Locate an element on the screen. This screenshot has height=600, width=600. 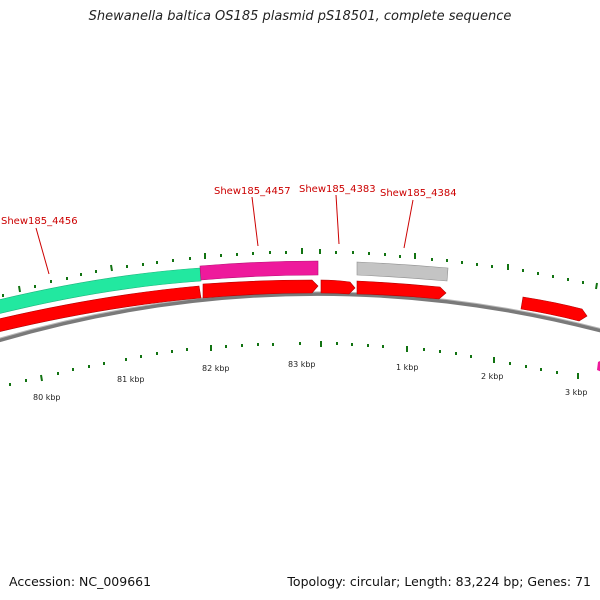
gene-edge-right is located at coordinates (598, 366).